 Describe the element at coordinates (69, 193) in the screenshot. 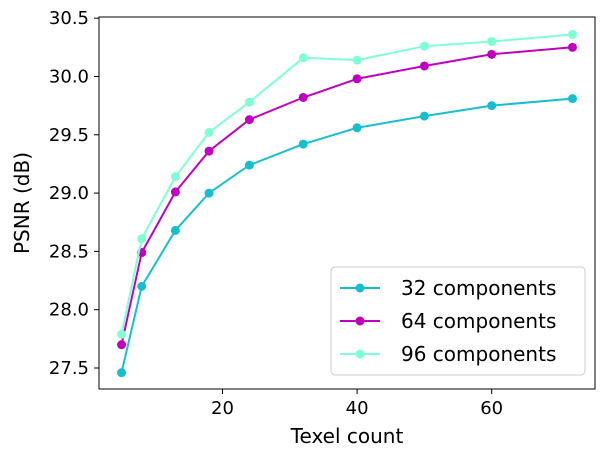

I see `y-tick-label: 29.0` at that location.